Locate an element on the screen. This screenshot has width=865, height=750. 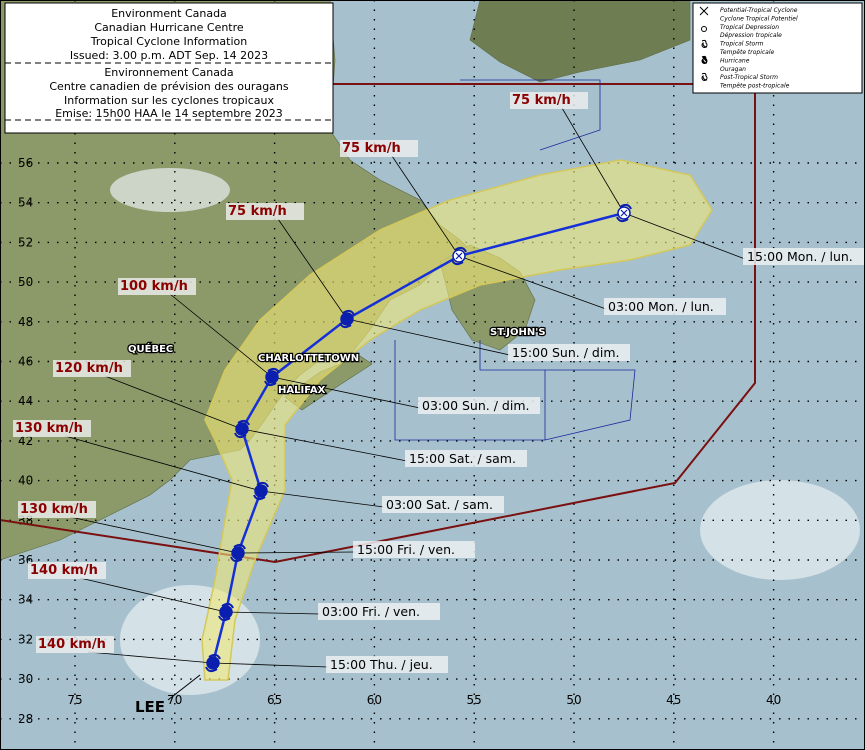
place-label: HALIFAX is located at coordinates (302, 390).